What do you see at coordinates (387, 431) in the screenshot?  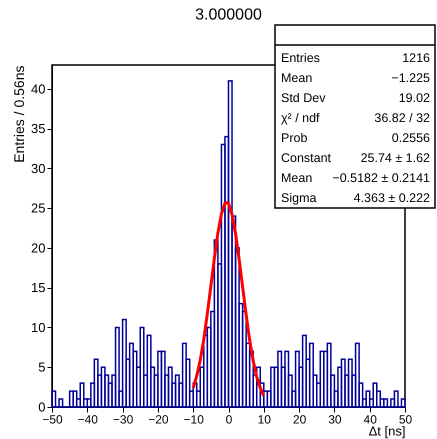 I see `x-axis-title: Δt [ns]` at bounding box center [387, 431].